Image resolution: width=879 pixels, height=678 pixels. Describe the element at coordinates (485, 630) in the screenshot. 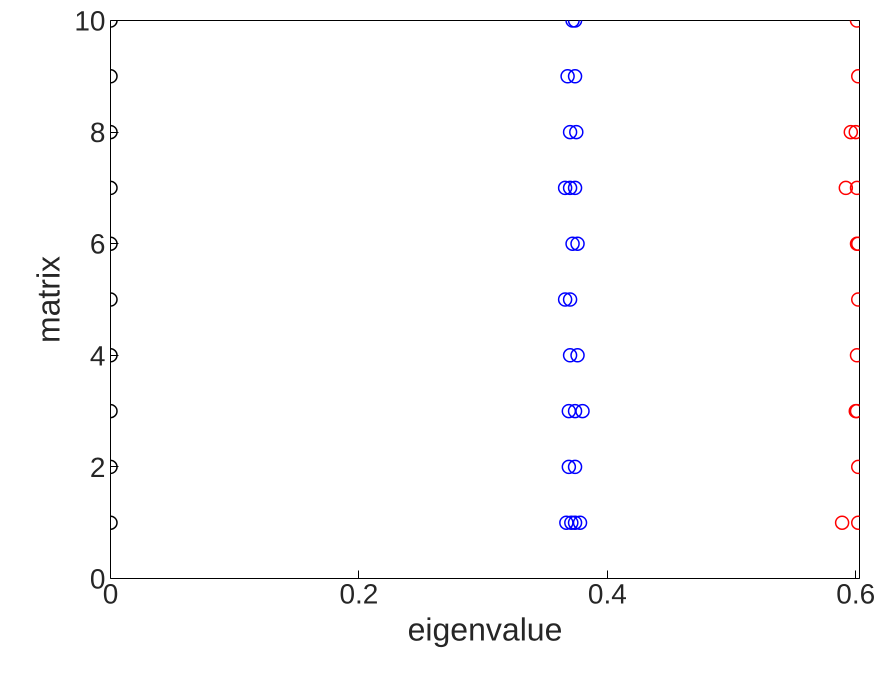

I see `x-axis-title: eigenvalue` at that location.